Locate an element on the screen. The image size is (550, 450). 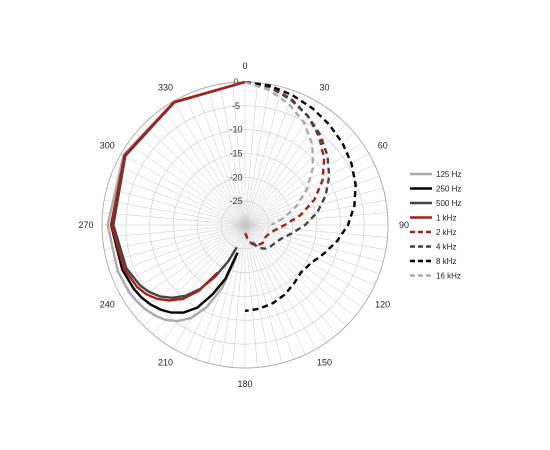
legend-label: 2 kHz is located at coordinates (446, 232).